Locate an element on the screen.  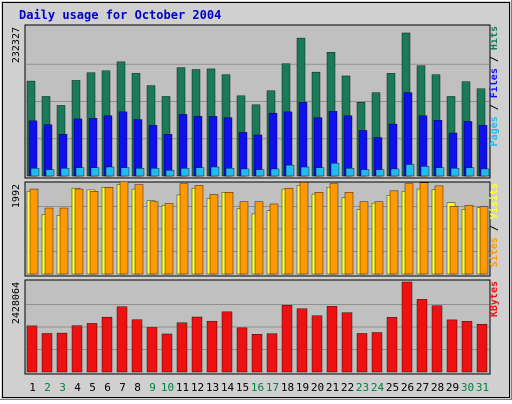
legend-item: / is located at coordinates (494, 228).